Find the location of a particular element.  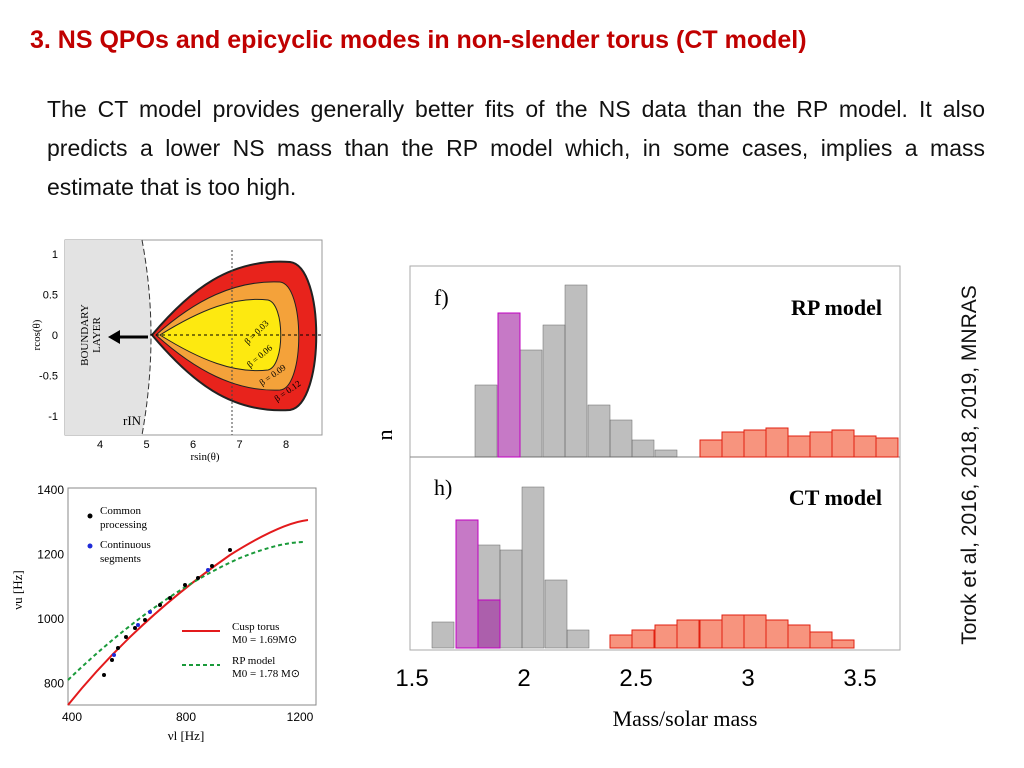

rp-curve is located at coordinates (186, 611).